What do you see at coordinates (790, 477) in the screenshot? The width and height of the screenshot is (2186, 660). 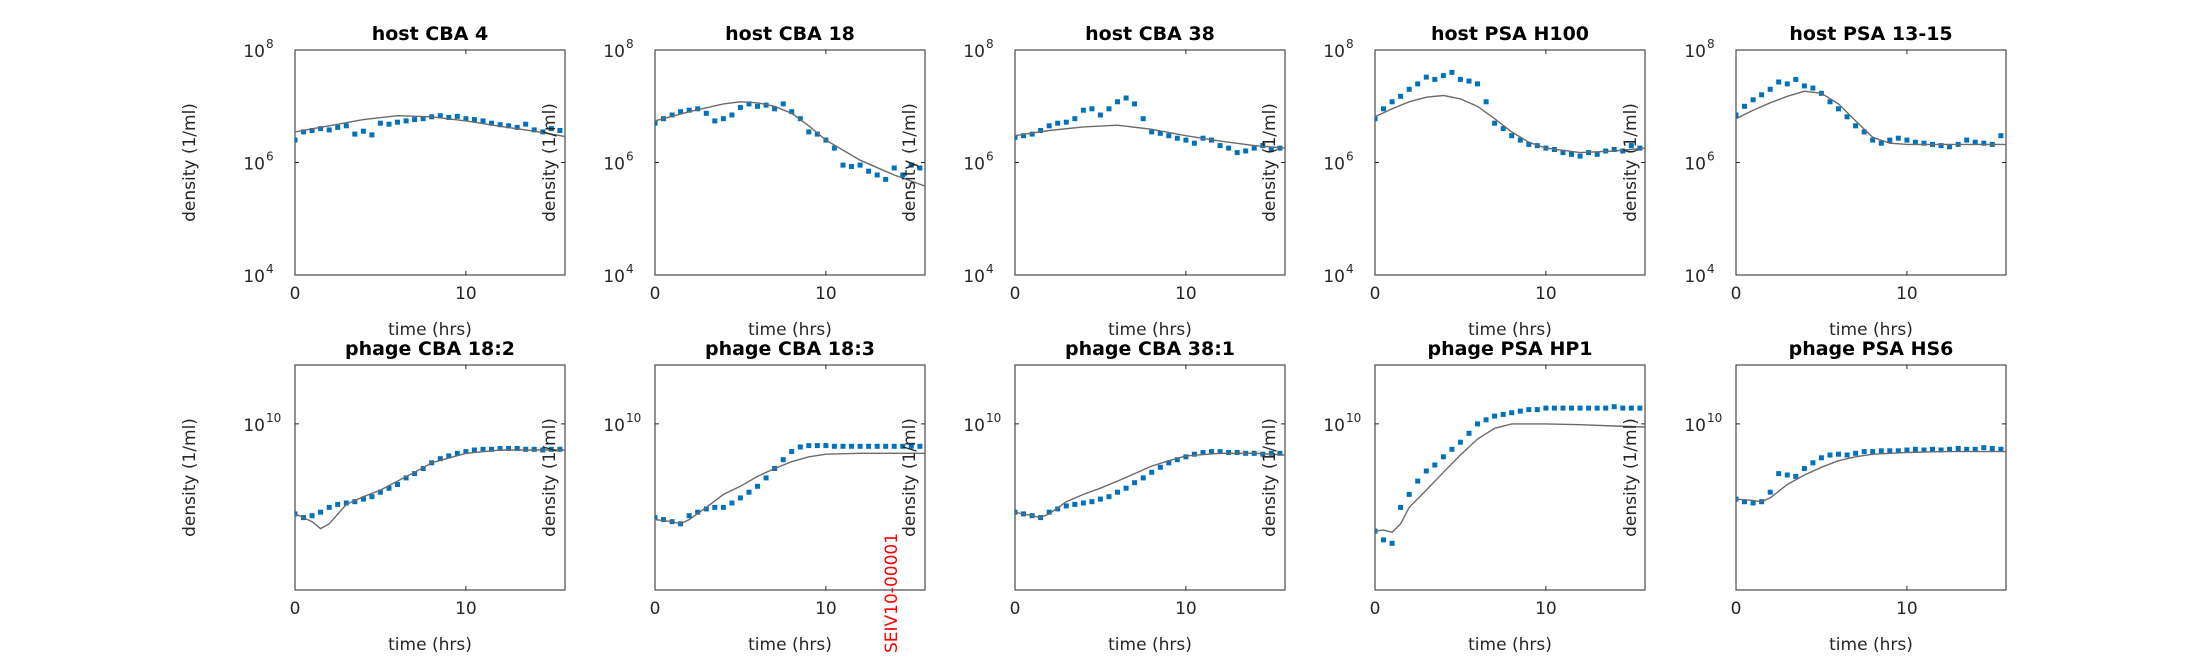 I see `axes-box` at bounding box center [790, 477].